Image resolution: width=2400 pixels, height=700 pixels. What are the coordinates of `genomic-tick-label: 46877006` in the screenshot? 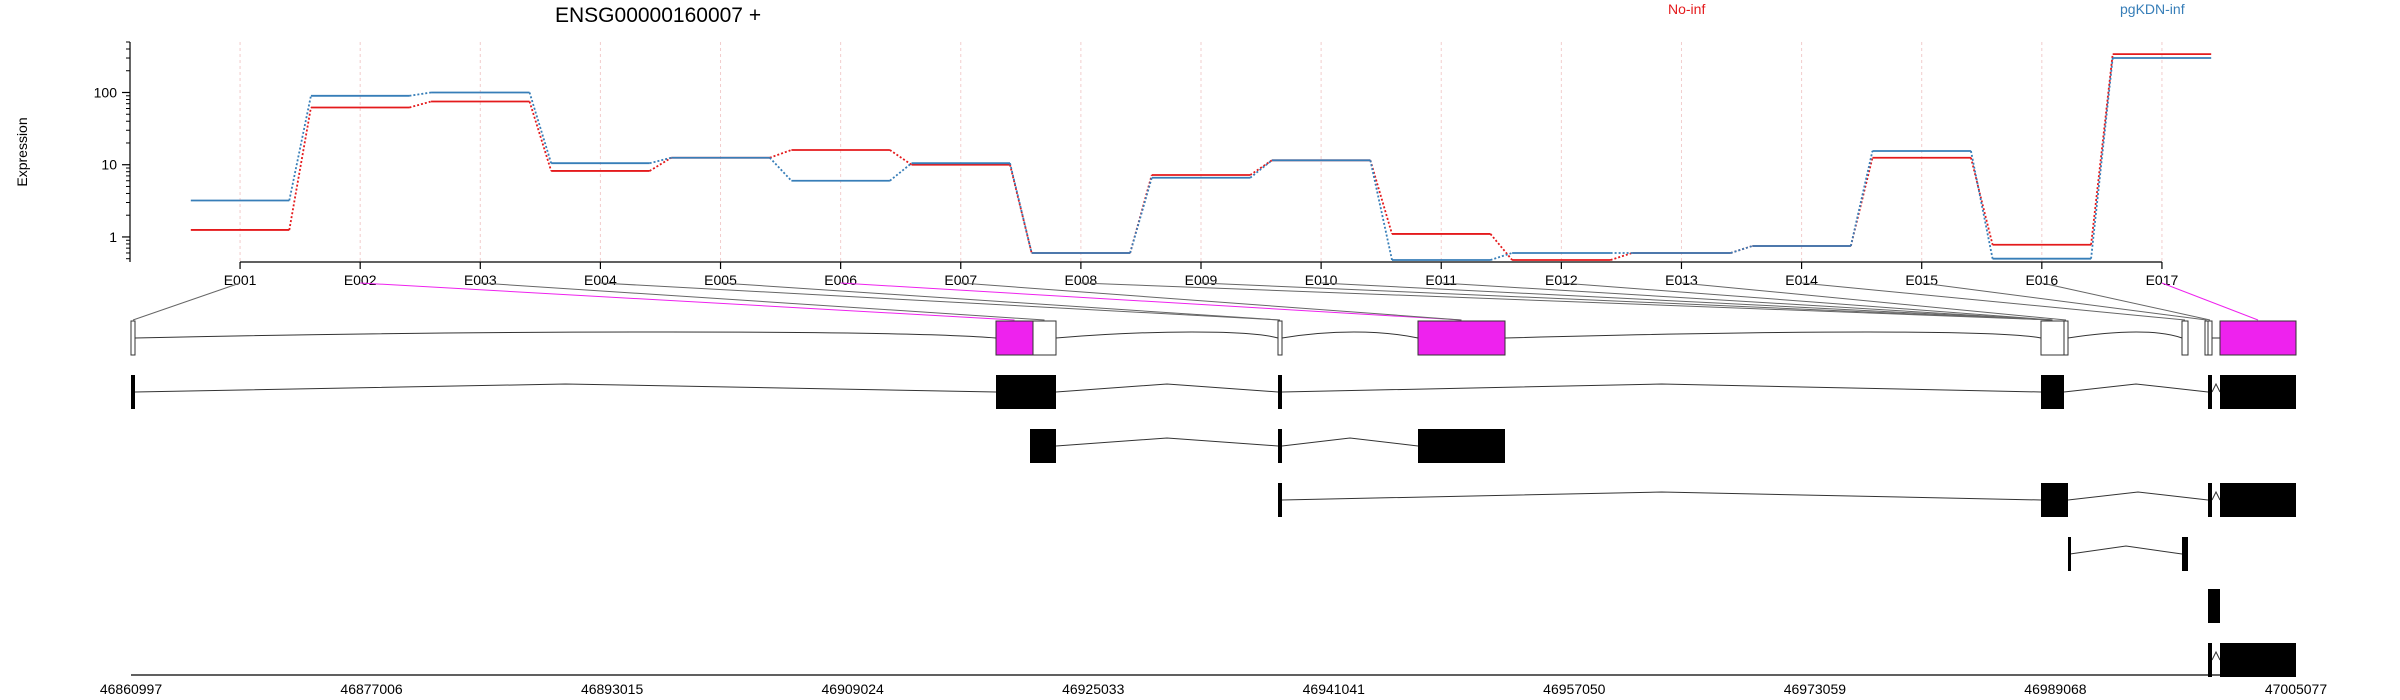 It's located at (371, 689).